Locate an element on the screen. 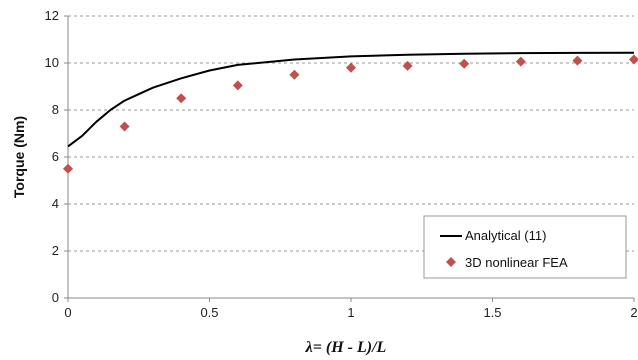 This screenshot has width=638, height=360. legend-label-fea: 3D nonlinear FEA is located at coordinates (516, 262).